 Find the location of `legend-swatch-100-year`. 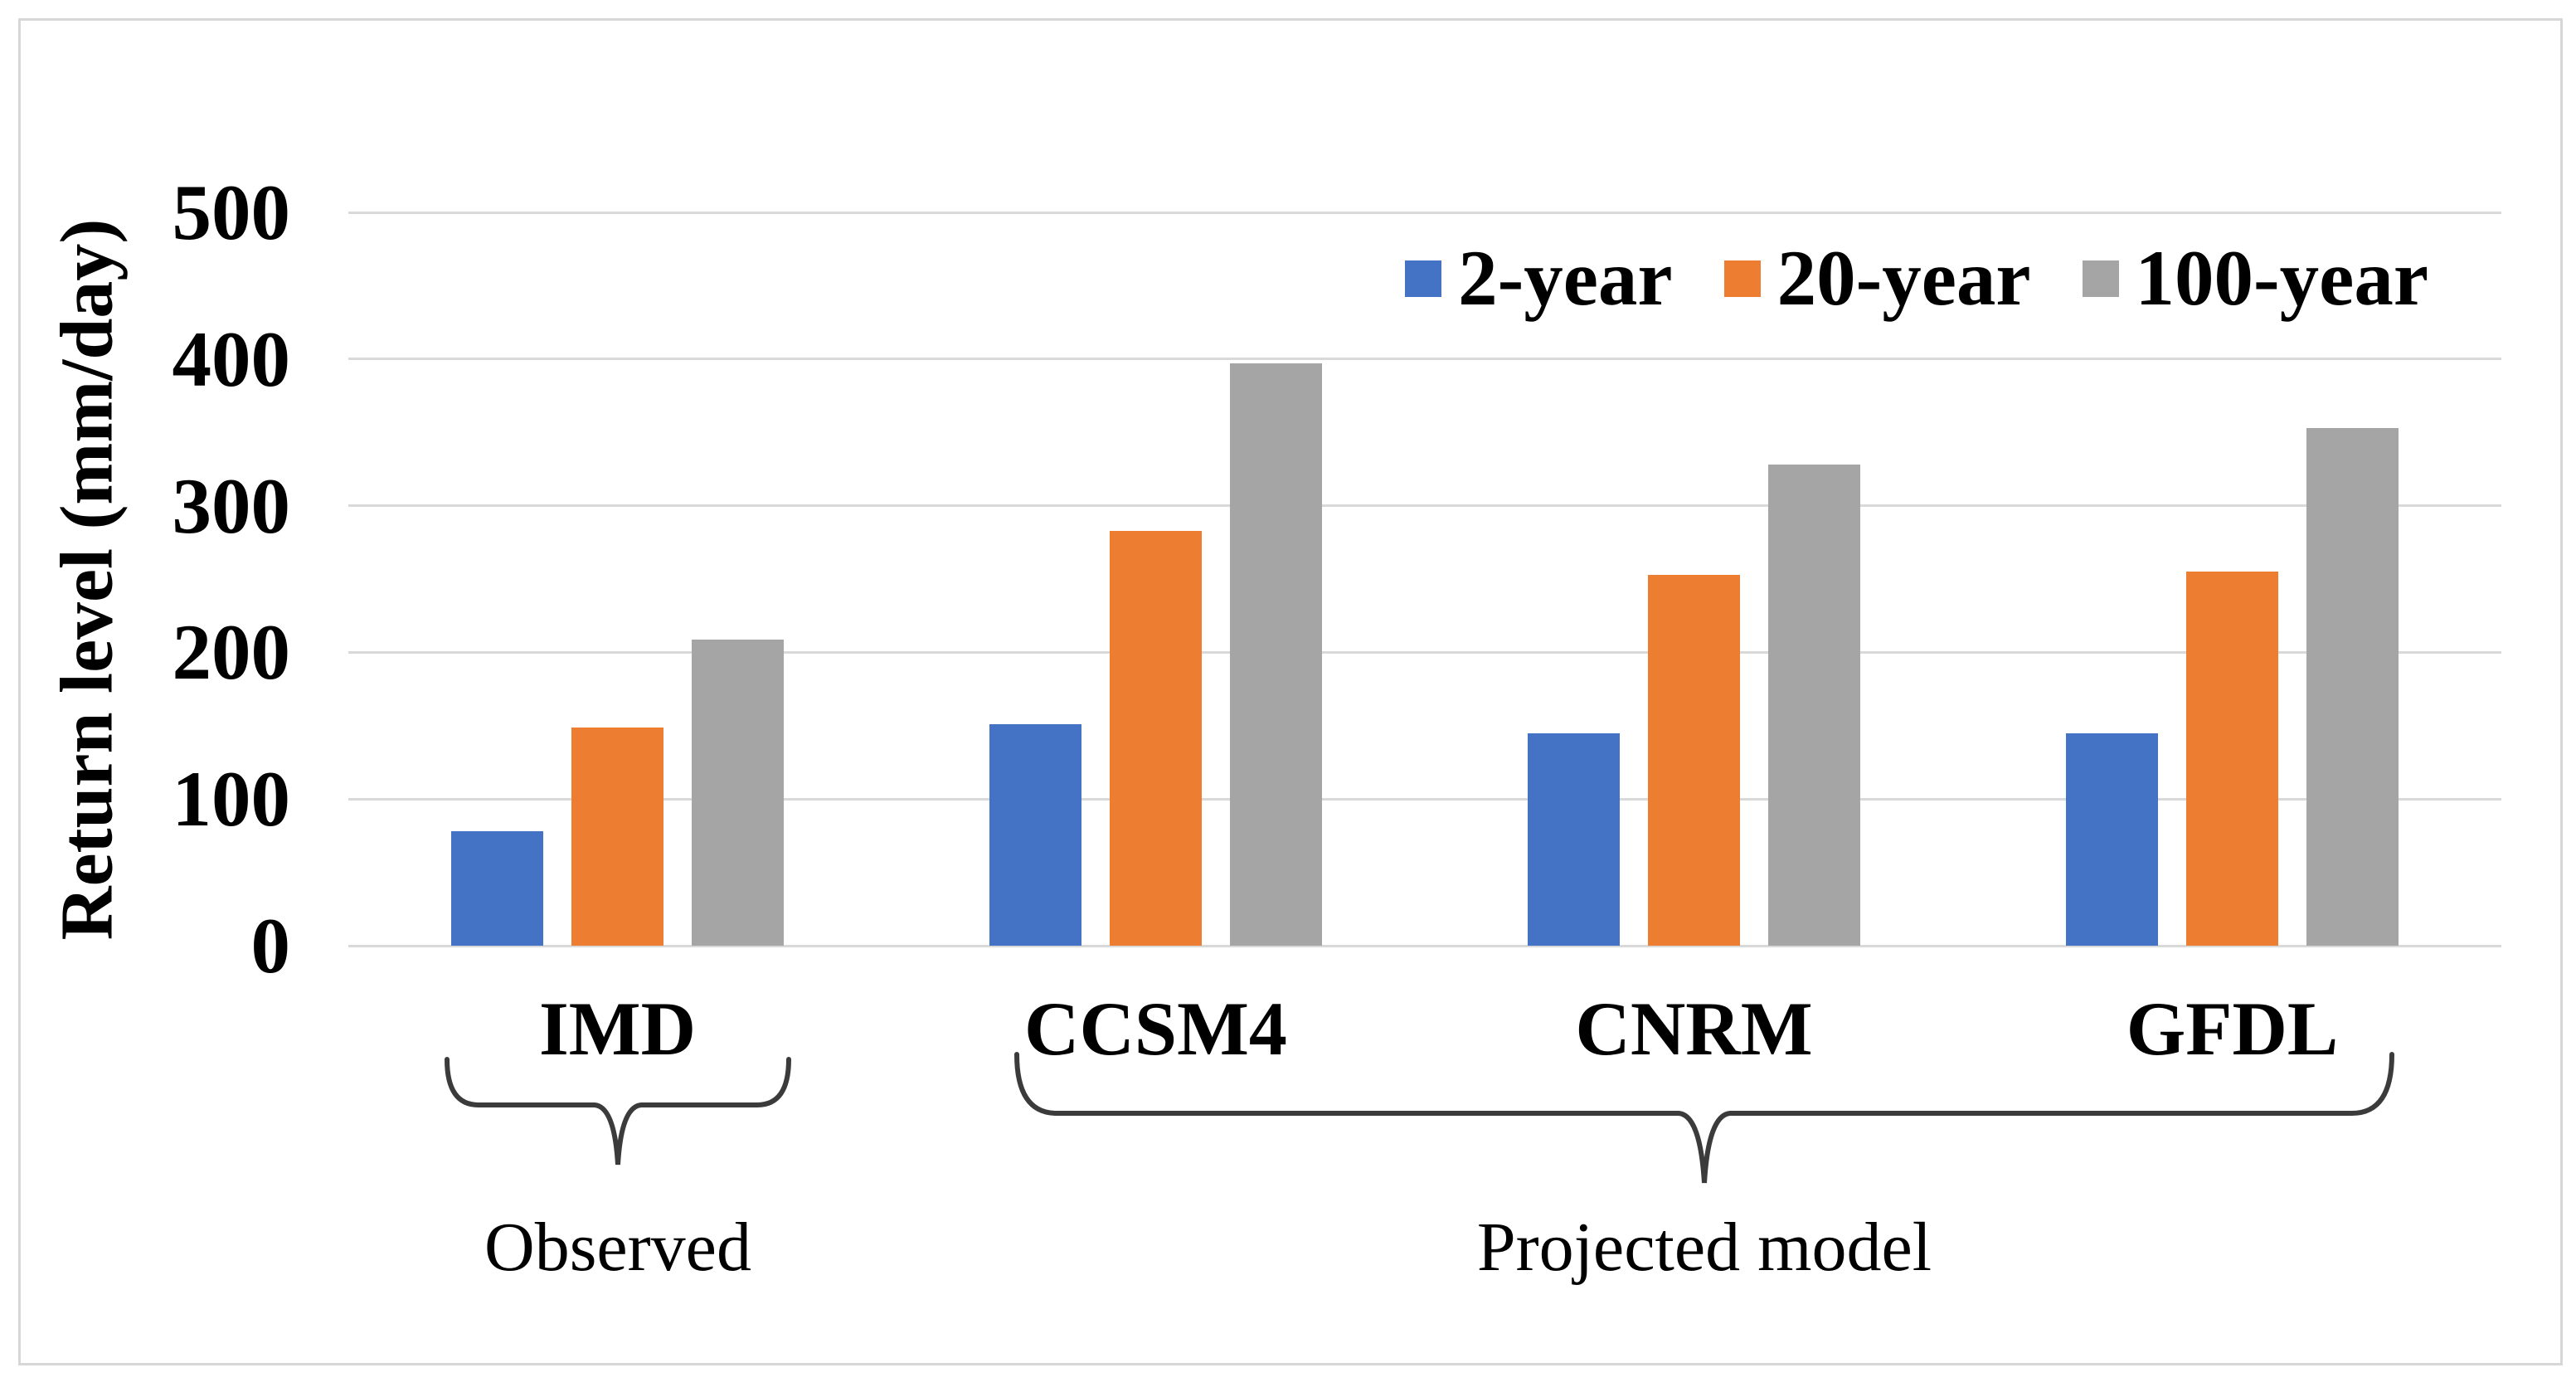

legend-swatch-100-year is located at coordinates (2100, 278).